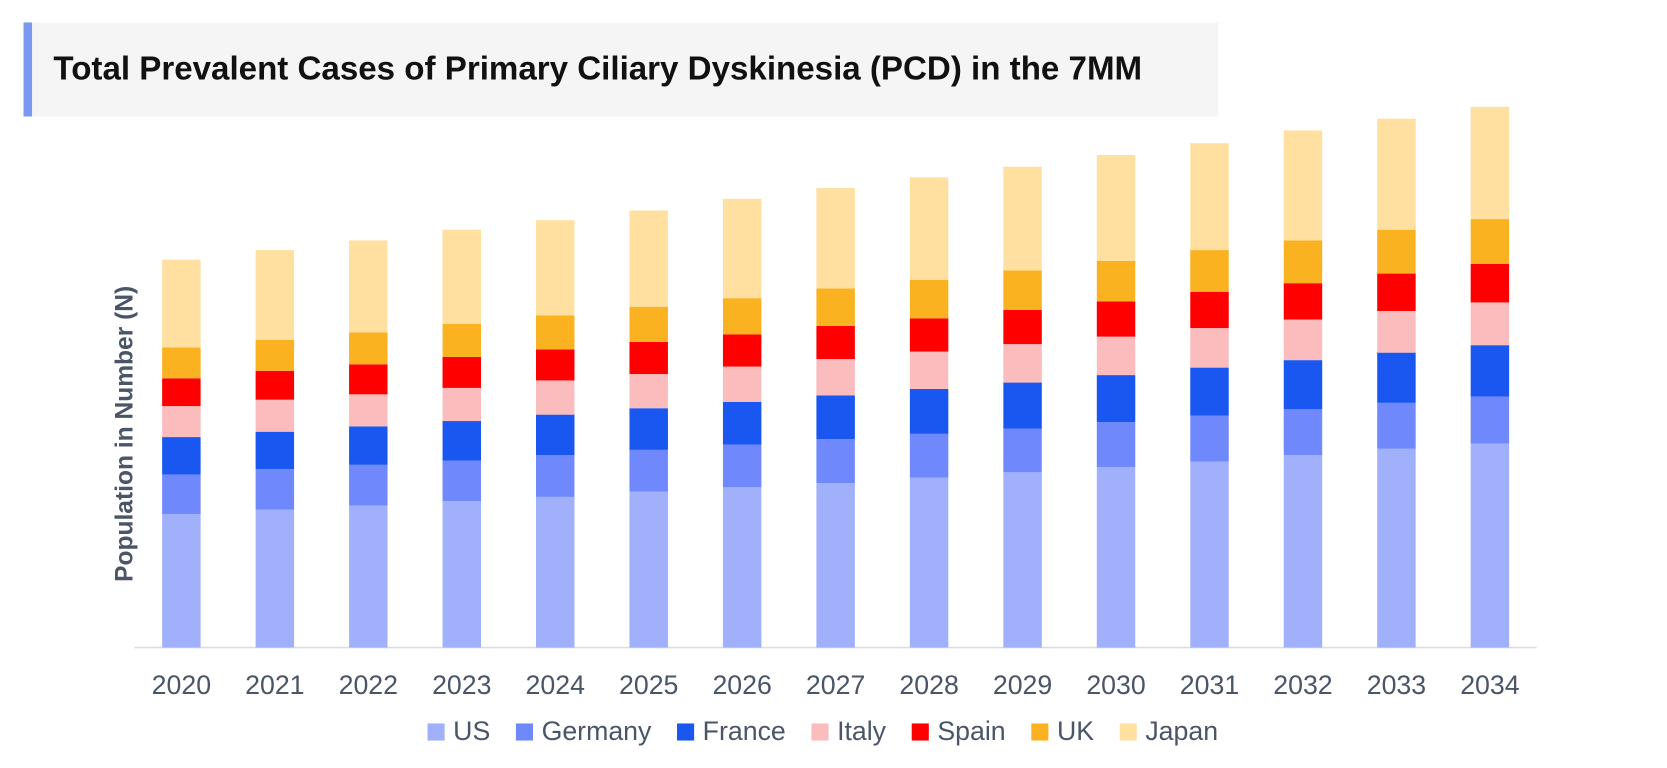  I want to click on x-tick-label: 2027, so click(835, 685).